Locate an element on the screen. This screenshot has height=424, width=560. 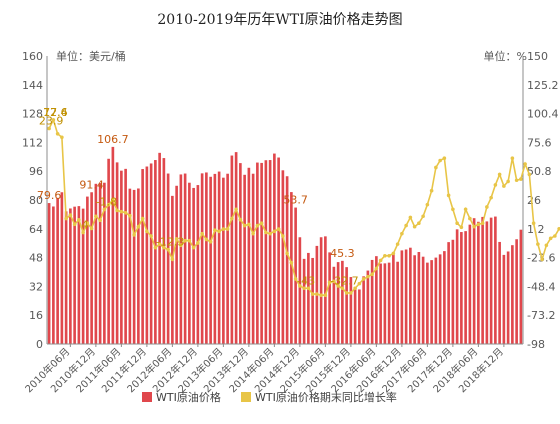
y-right-tick-label: 1.2 is located at coordinates (536, 229).